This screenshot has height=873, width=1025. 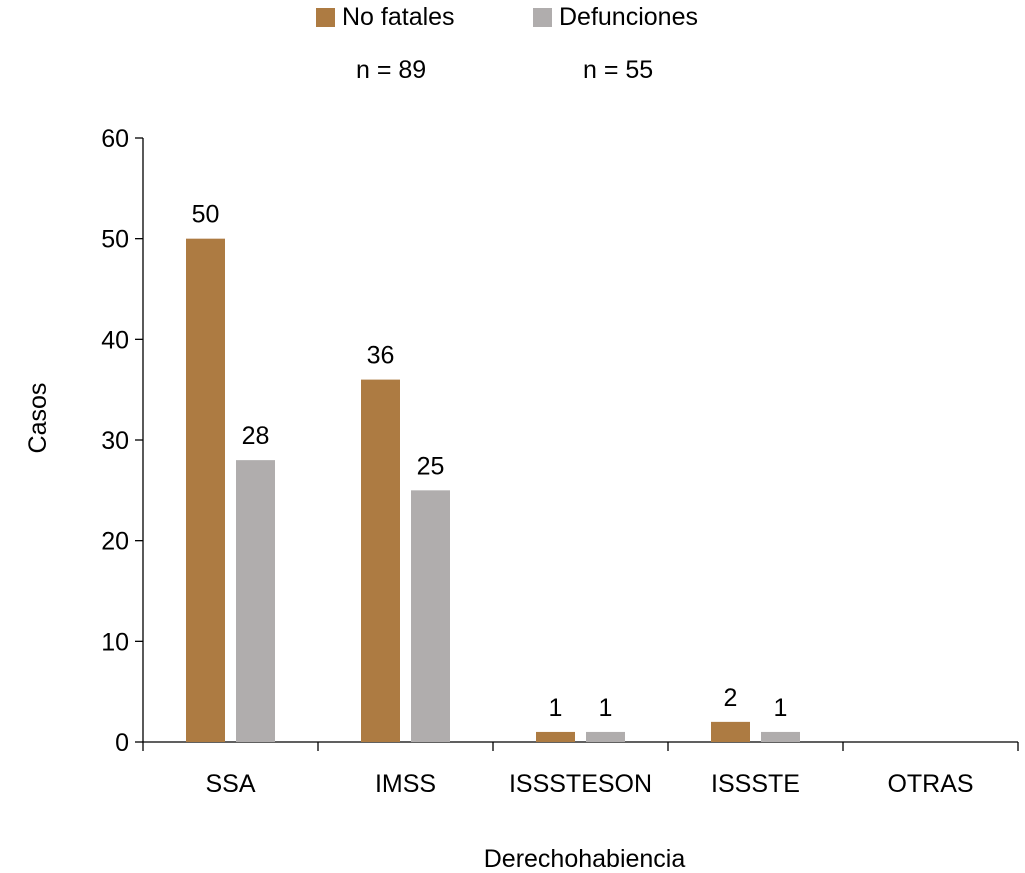 What do you see at coordinates (122, 743) in the screenshot?
I see `y-tick-label: 0` at bounding box center [122, 743].